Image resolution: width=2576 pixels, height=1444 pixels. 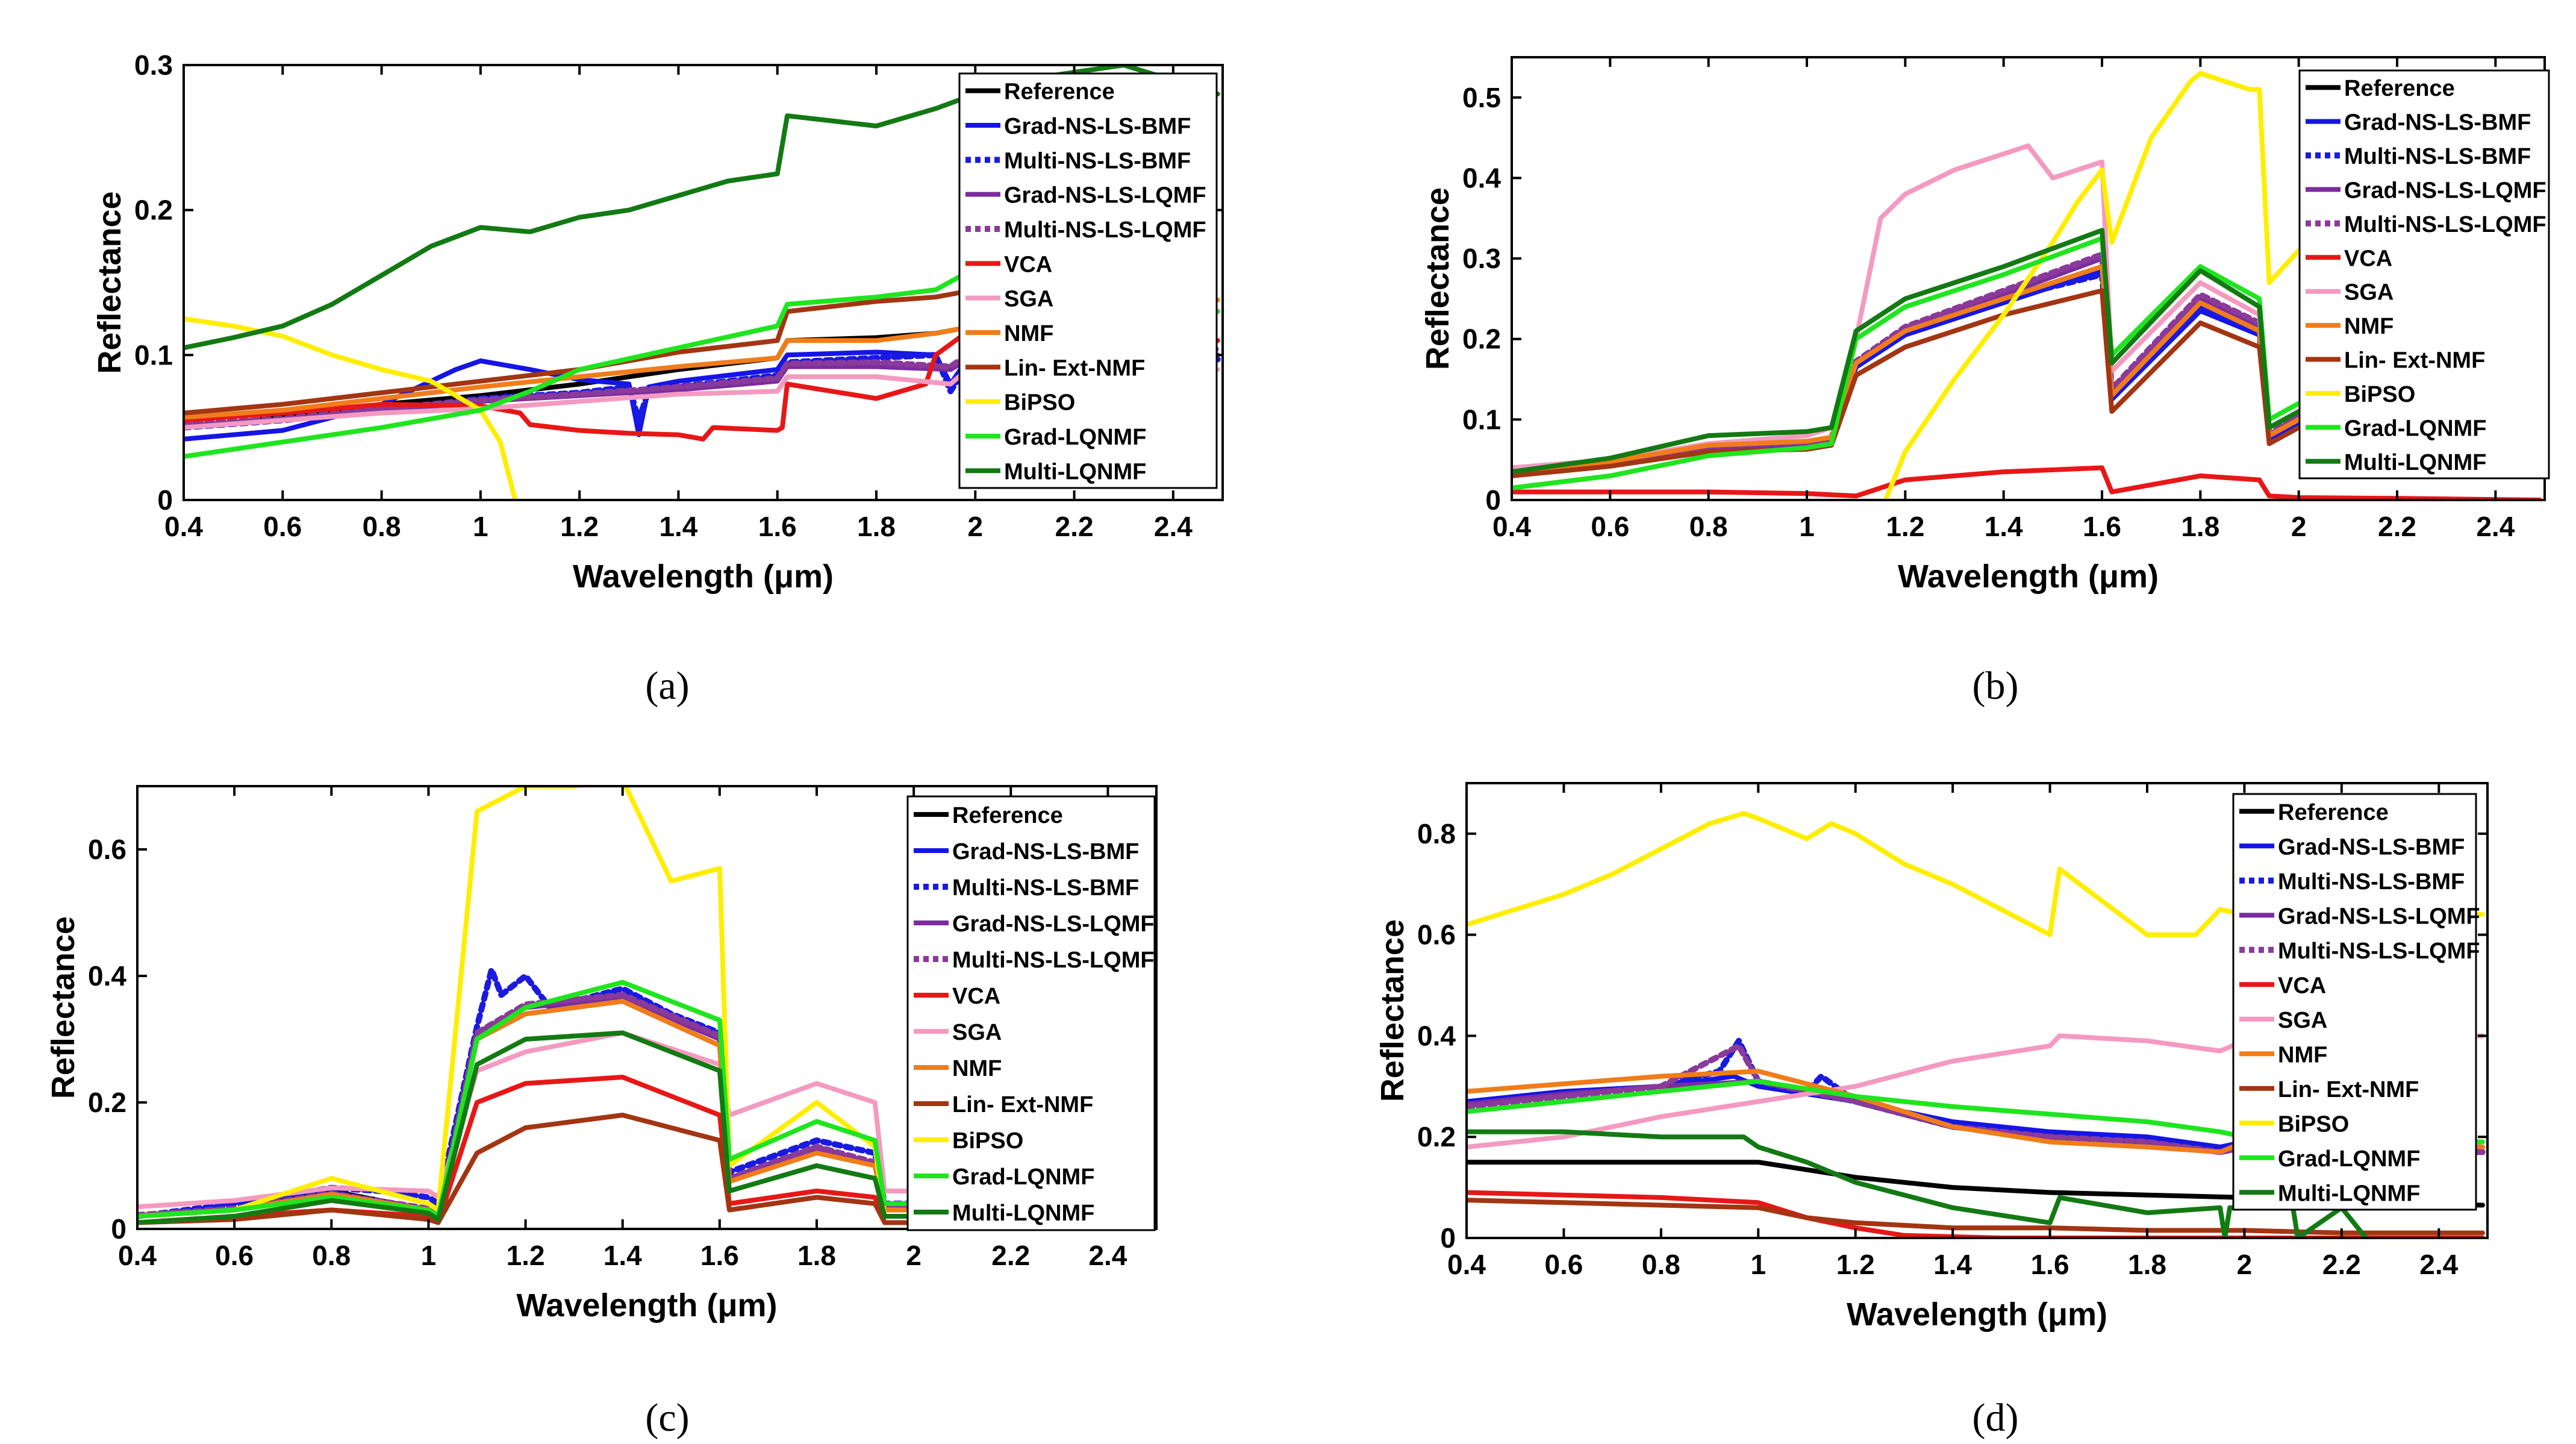 I want to click on series-line-lin-ext-nmf, so click(x=645, y=1169).